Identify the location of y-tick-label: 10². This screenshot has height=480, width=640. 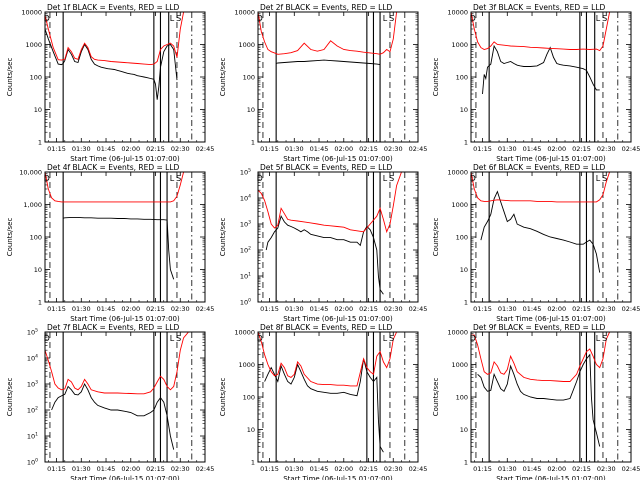
(245, 250).